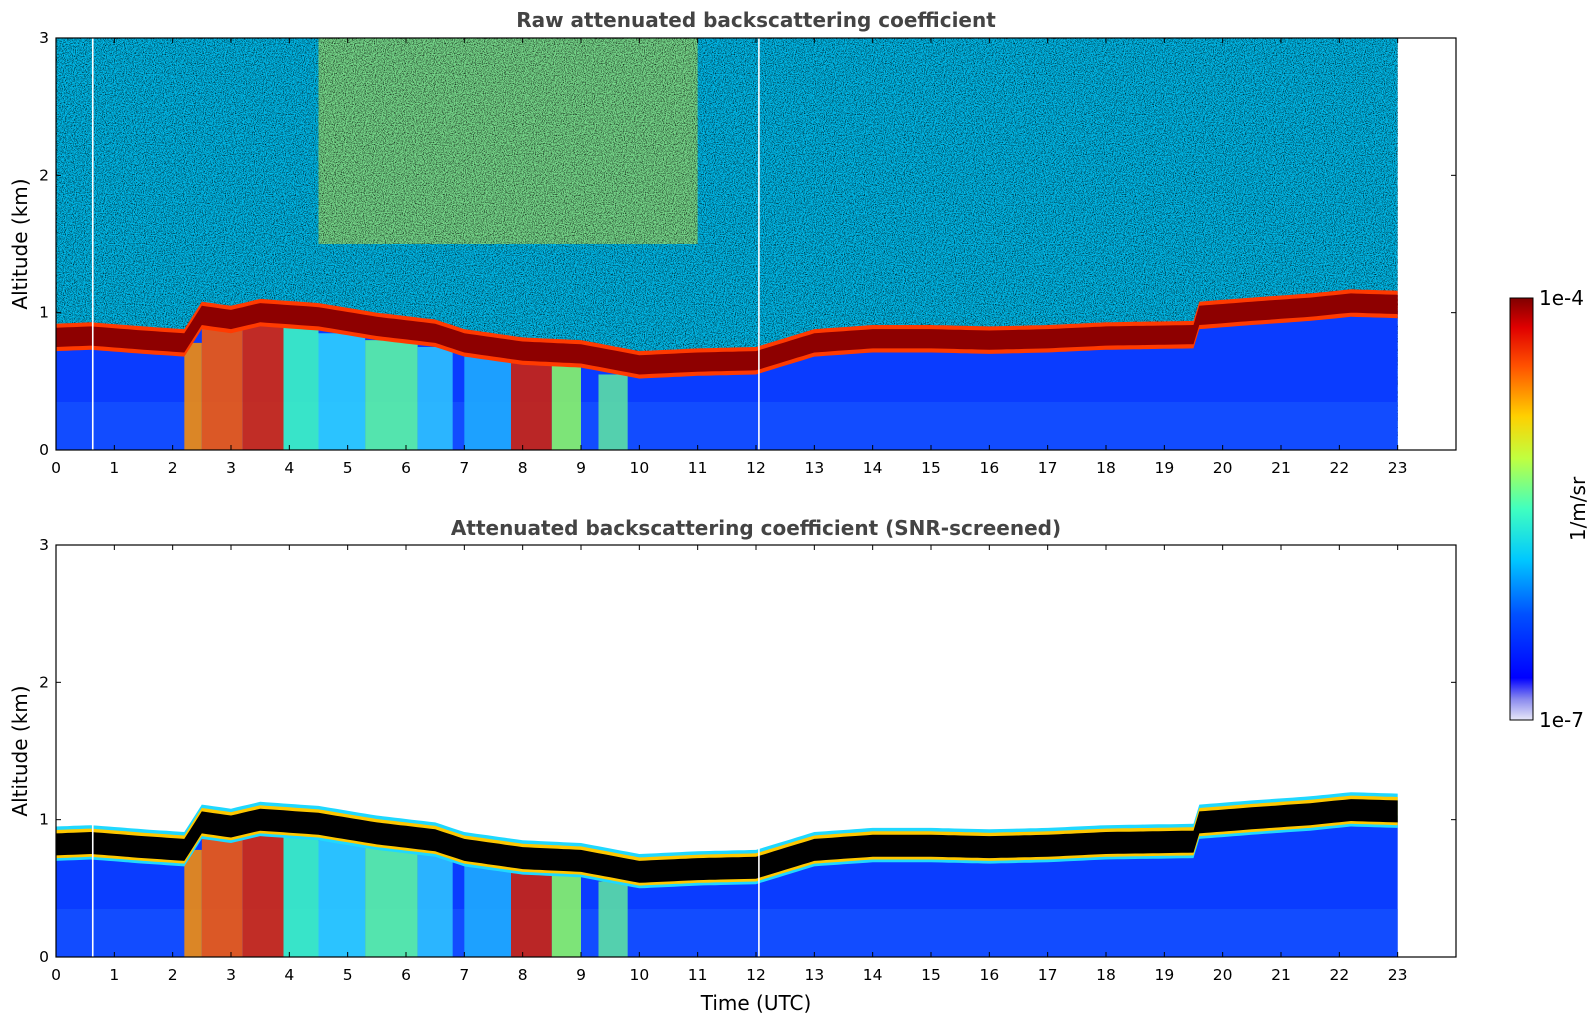 This screenshot has width=1595, height=1020. I want to click on x-axis-label: Time (UTC), so click(756, 1003).